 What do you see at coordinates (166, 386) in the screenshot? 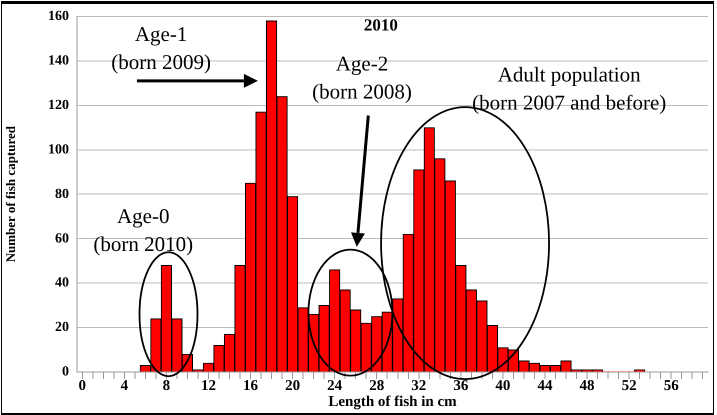
I see `x-tick-label: 8` at bounding box center [166, 386].